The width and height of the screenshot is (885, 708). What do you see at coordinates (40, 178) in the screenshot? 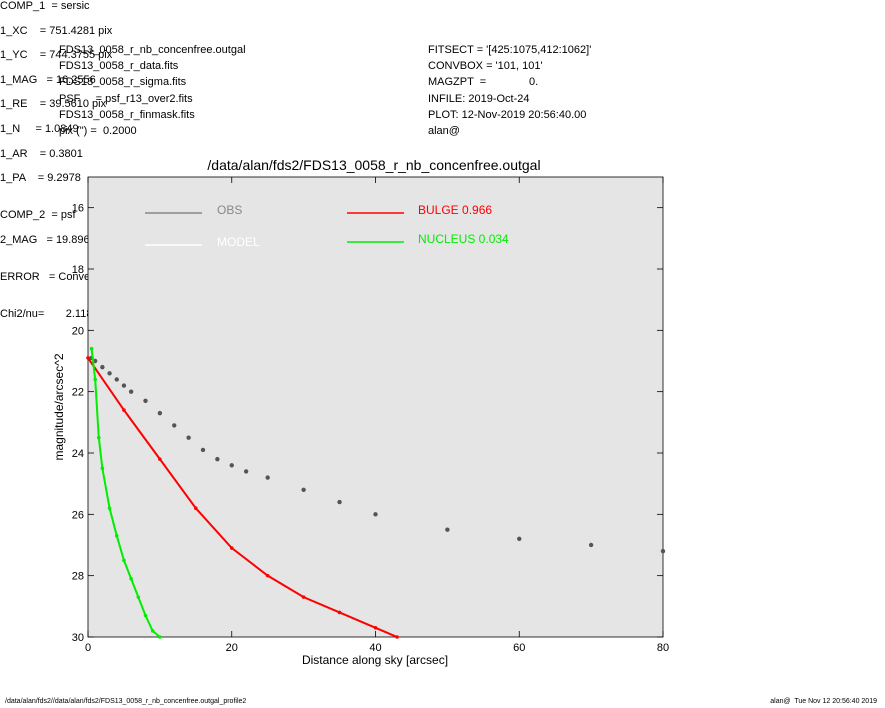
I see `fit-parameter-line: 1_PA = 9.2978` at bounding box center [40, 178].